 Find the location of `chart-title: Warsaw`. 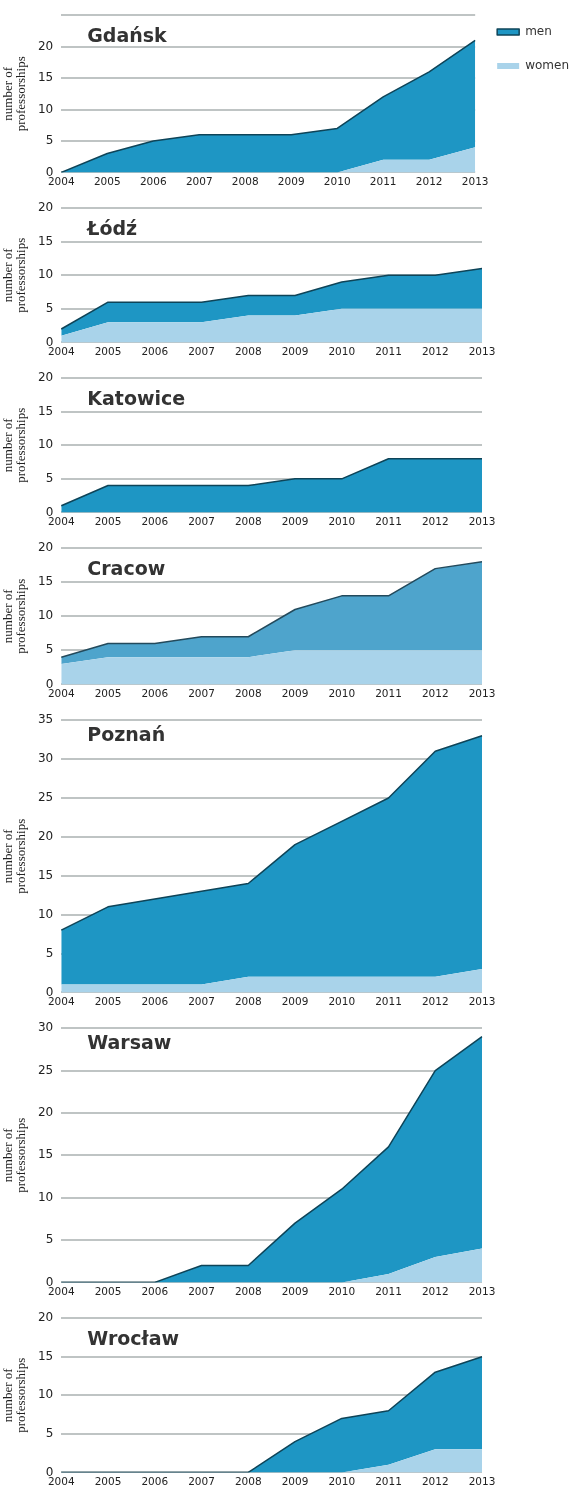

chart-title: Warsaw is located at coordinates (129, 1041).